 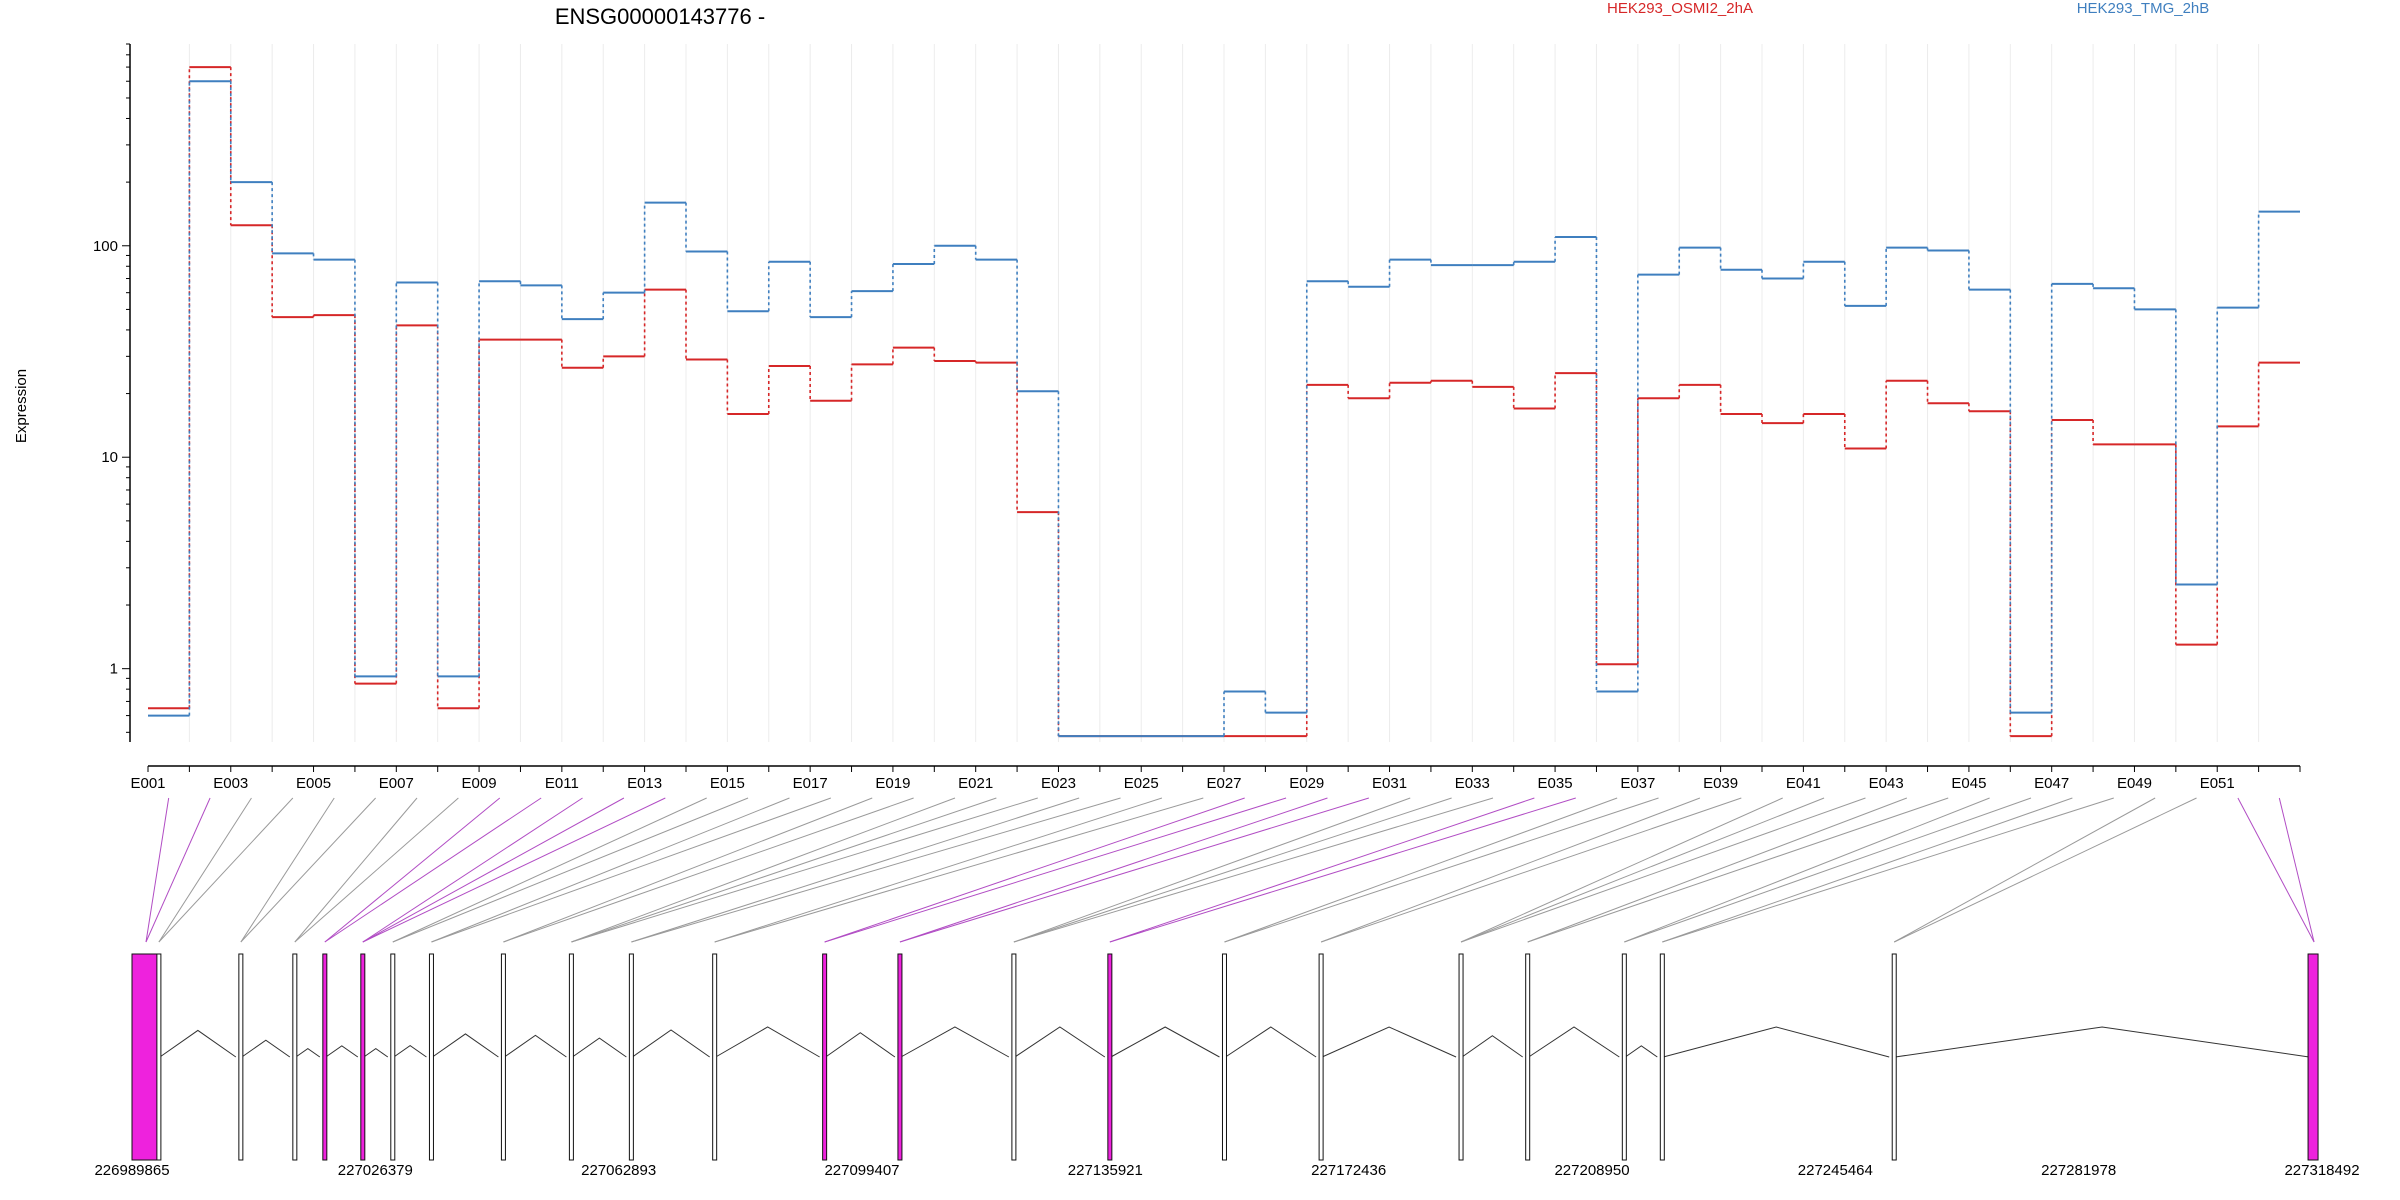 I want to click on x-tick-label: E027, so click(x=1223, y=783).